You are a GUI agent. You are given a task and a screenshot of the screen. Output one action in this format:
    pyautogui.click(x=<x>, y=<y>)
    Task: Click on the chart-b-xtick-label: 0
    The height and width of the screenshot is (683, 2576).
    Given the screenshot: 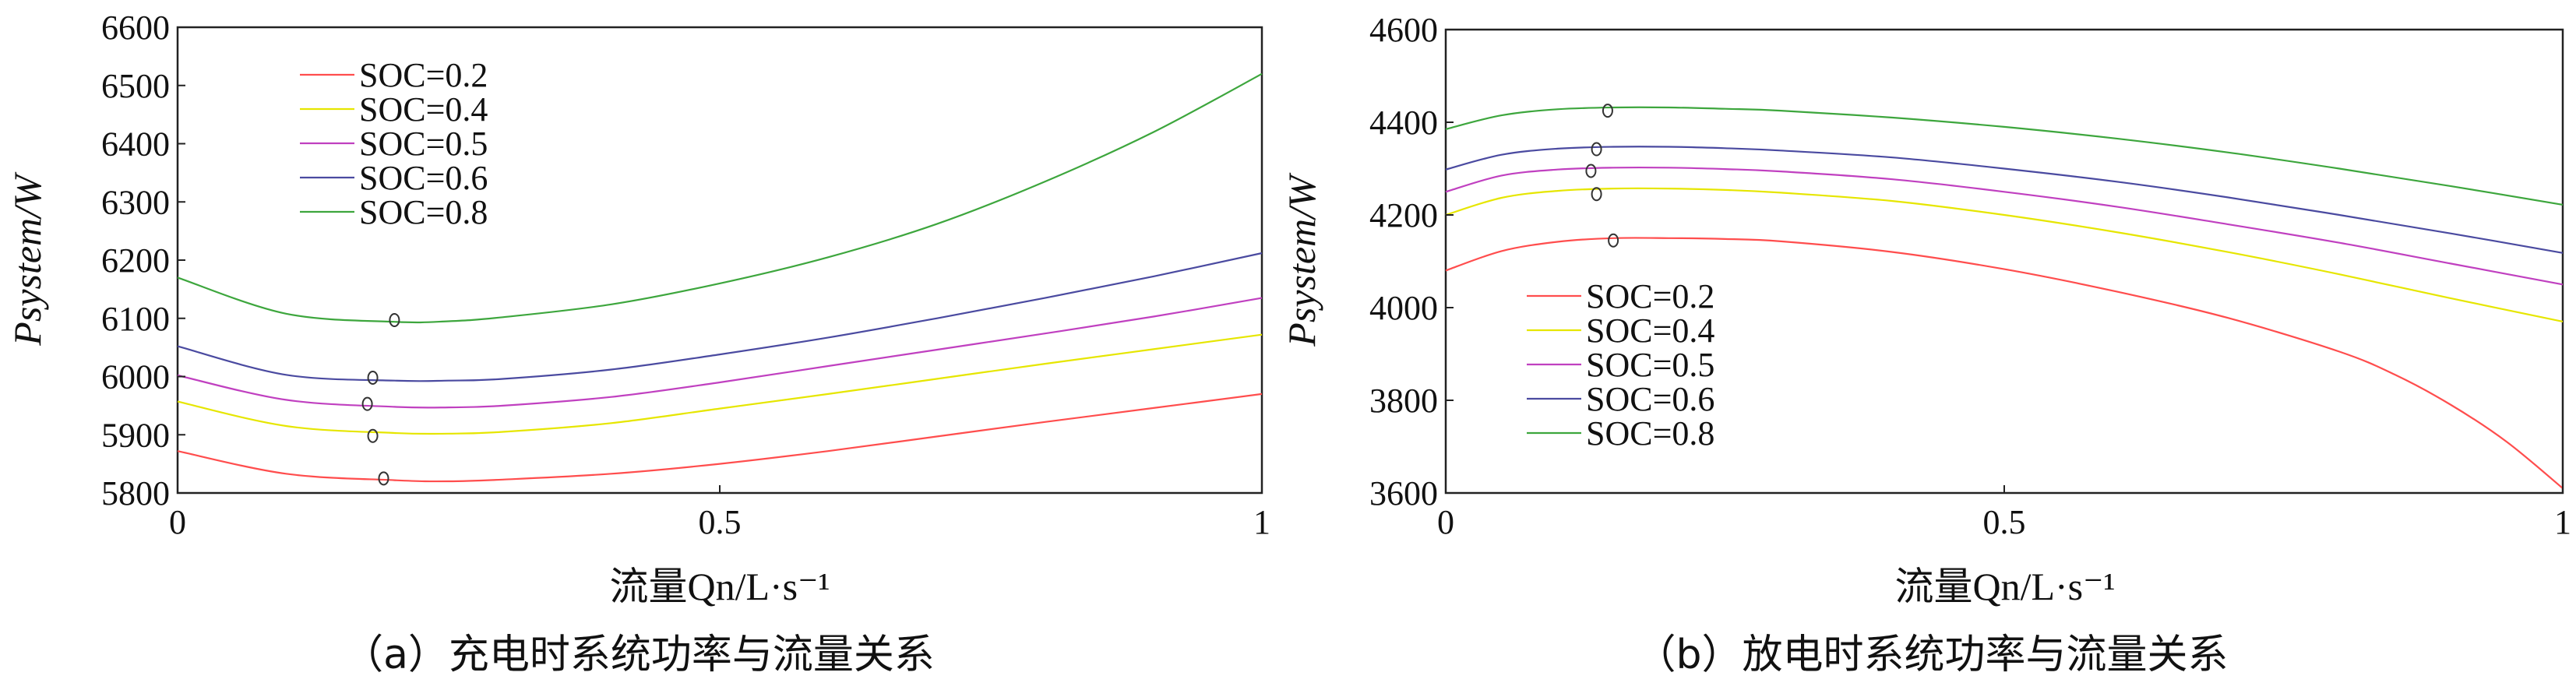 What is the action you would take?
    pyautogui.click(x=1446, y=522)
    